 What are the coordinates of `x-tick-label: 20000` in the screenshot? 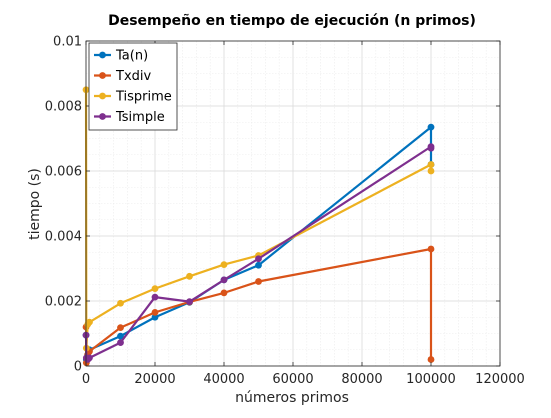 It's located at (154, 379).